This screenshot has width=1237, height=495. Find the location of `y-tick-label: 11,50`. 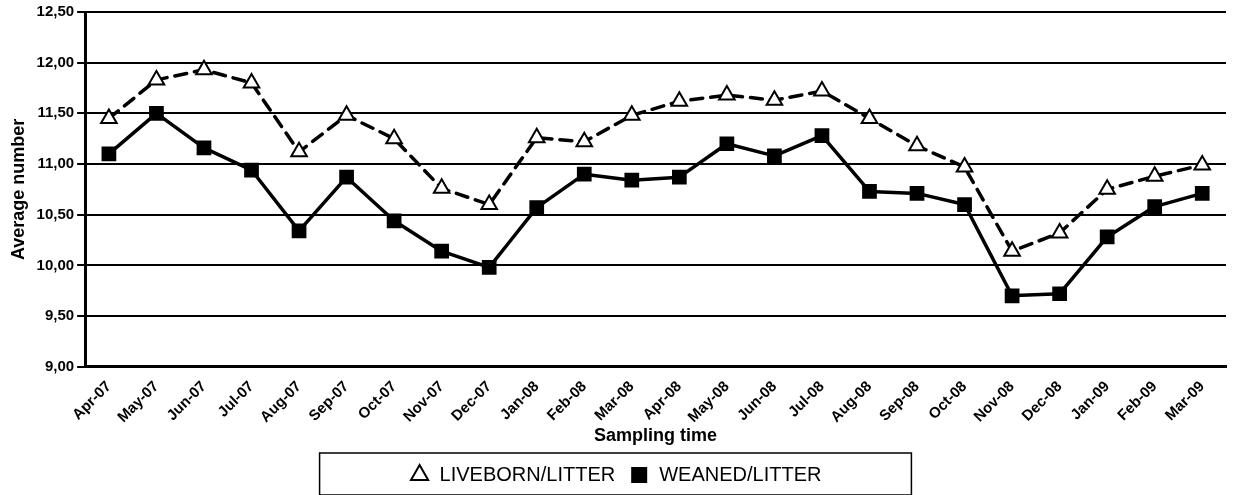

y-tick-label: 11,50 is located at coordinates (56, 112).